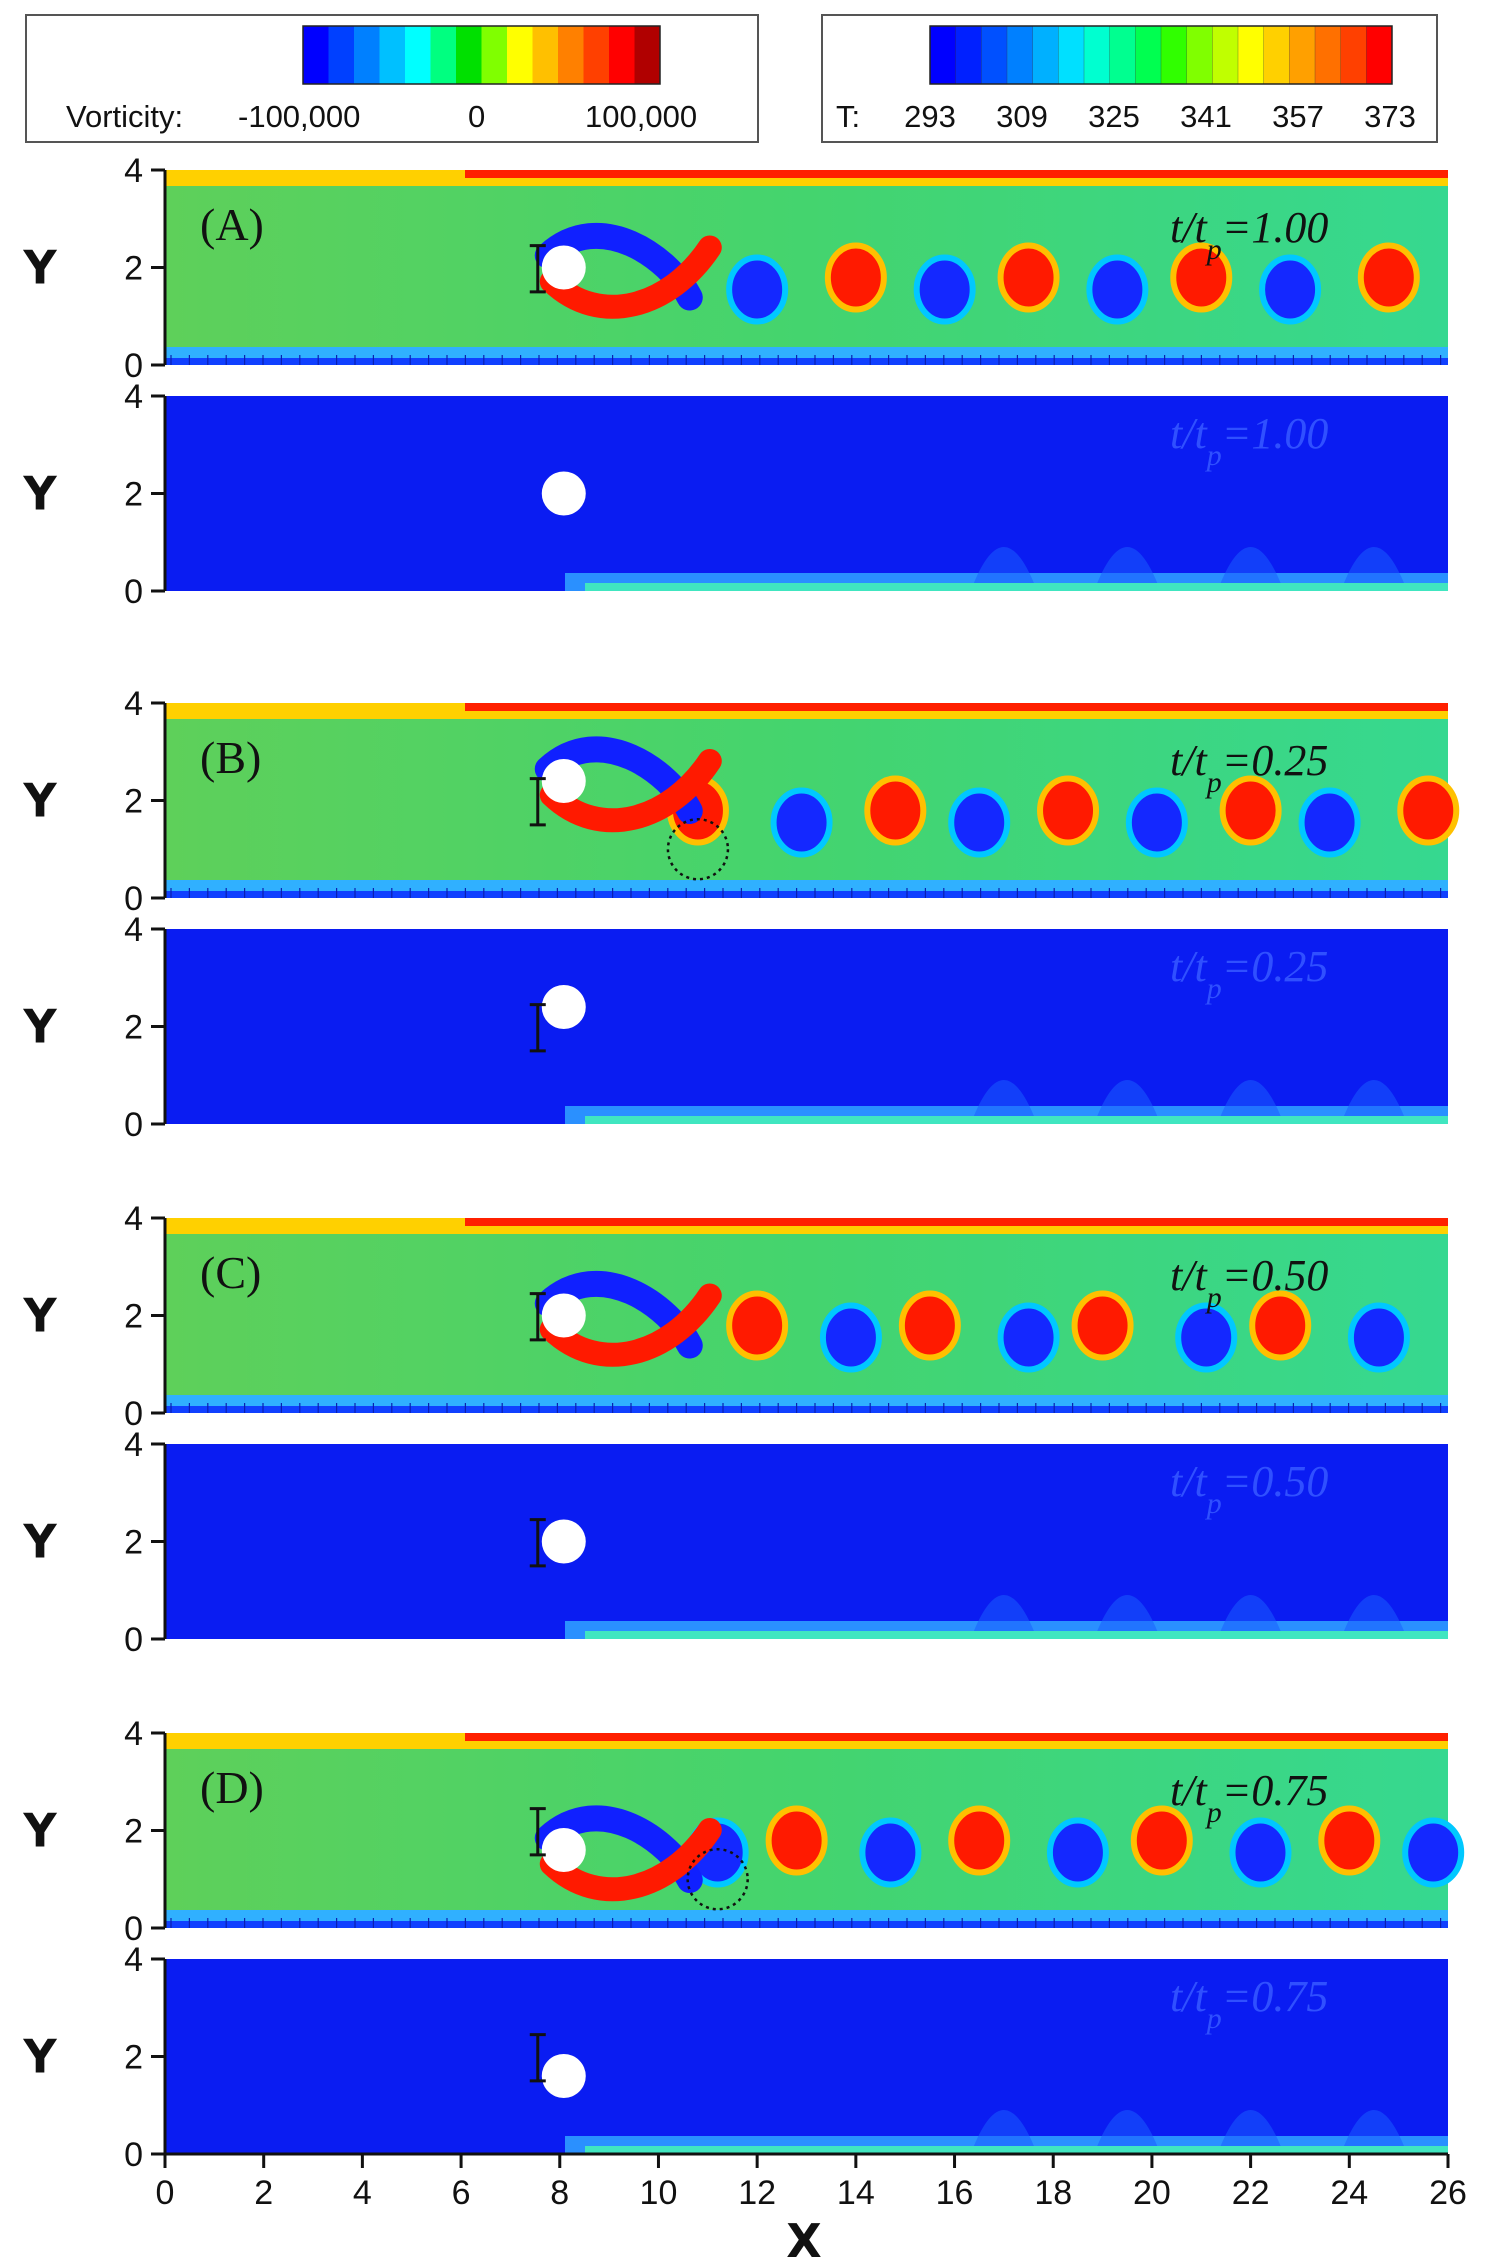 This screenshot has width=1486, height=2266. I want to click on time-label: t/tp=0.25, so click(1249, 767).